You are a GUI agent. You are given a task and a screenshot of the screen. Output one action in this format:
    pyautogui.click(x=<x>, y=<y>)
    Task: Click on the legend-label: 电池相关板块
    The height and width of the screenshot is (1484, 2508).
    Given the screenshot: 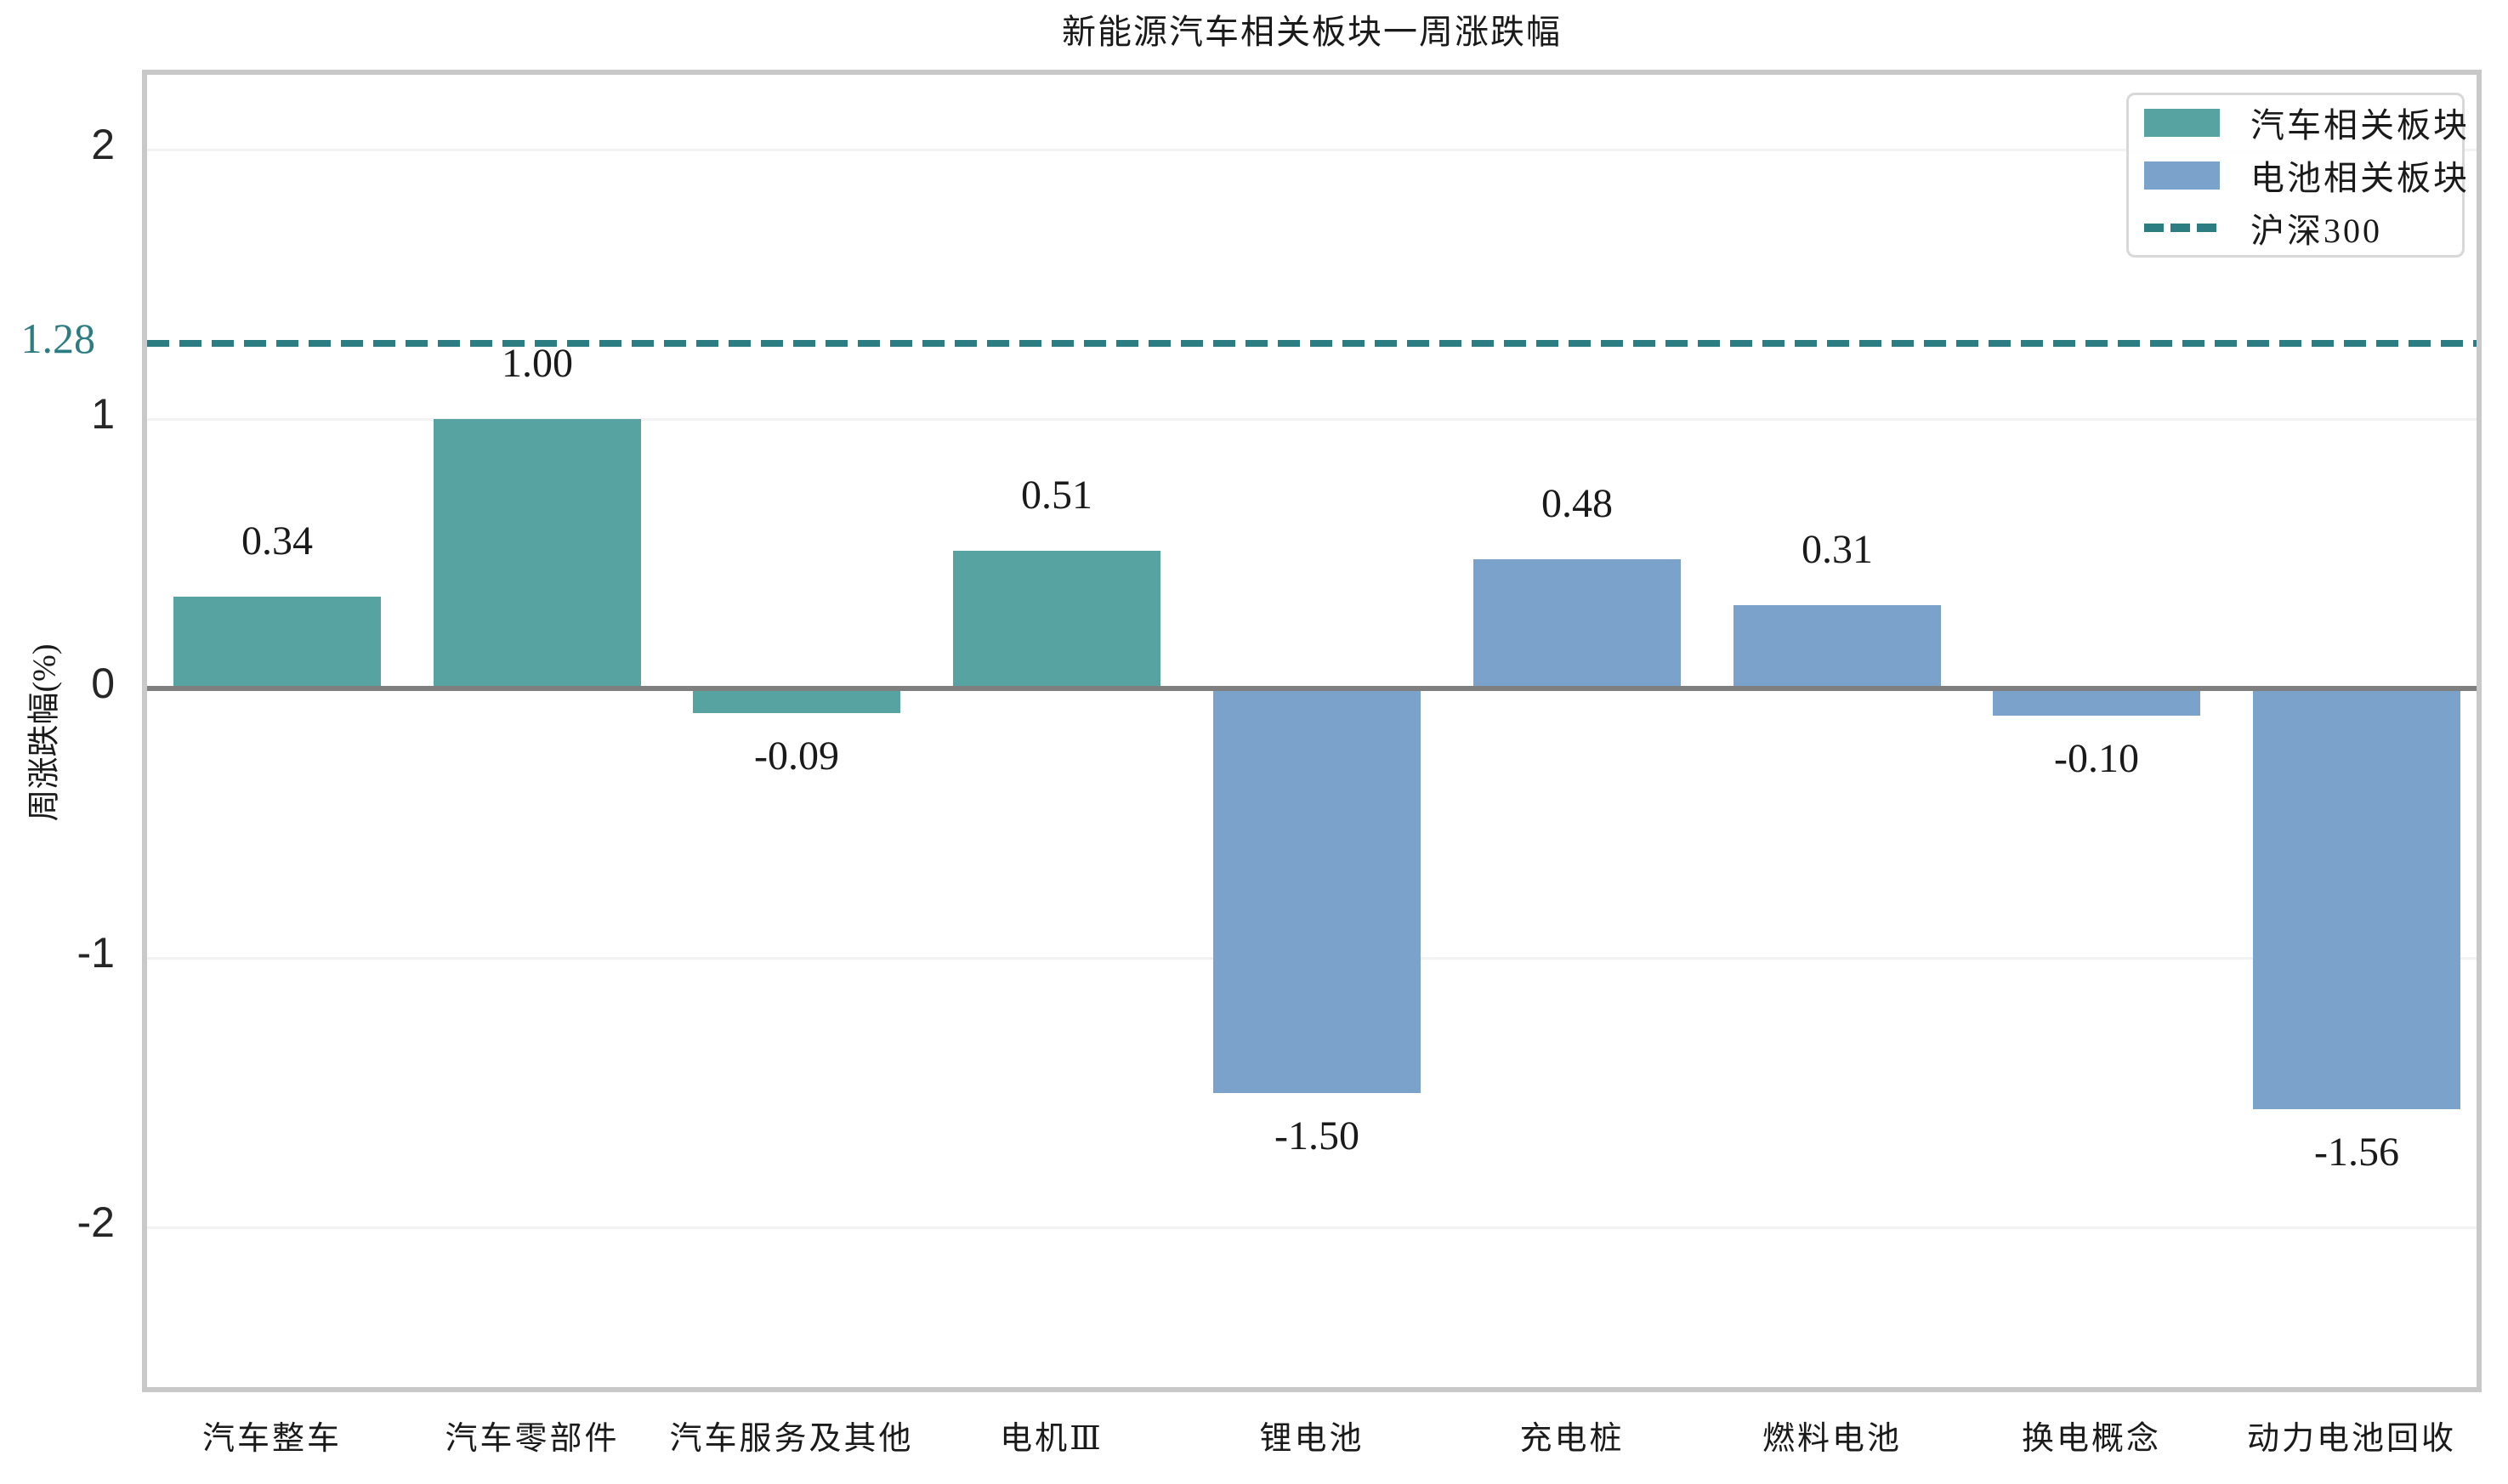 What is the action you would take?
    pyautogui.click(x=2360, y=178)
    